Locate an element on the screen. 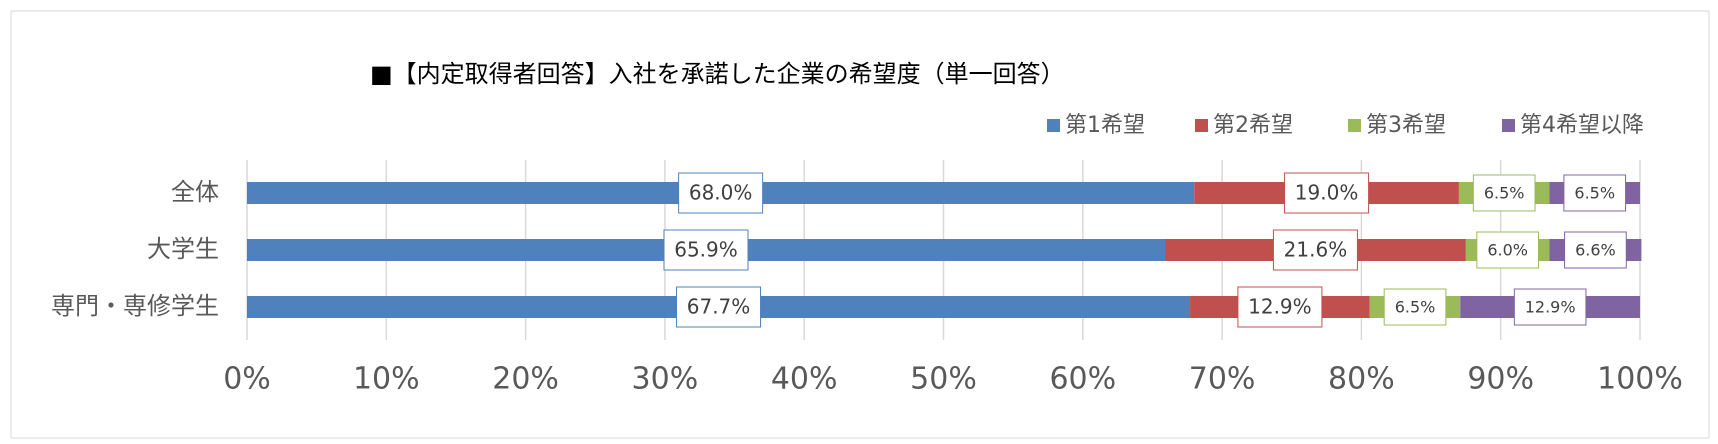 This screenshot has width=1718, height=444. legend-label: 第2希望 is located at coordinates (1253, 125).